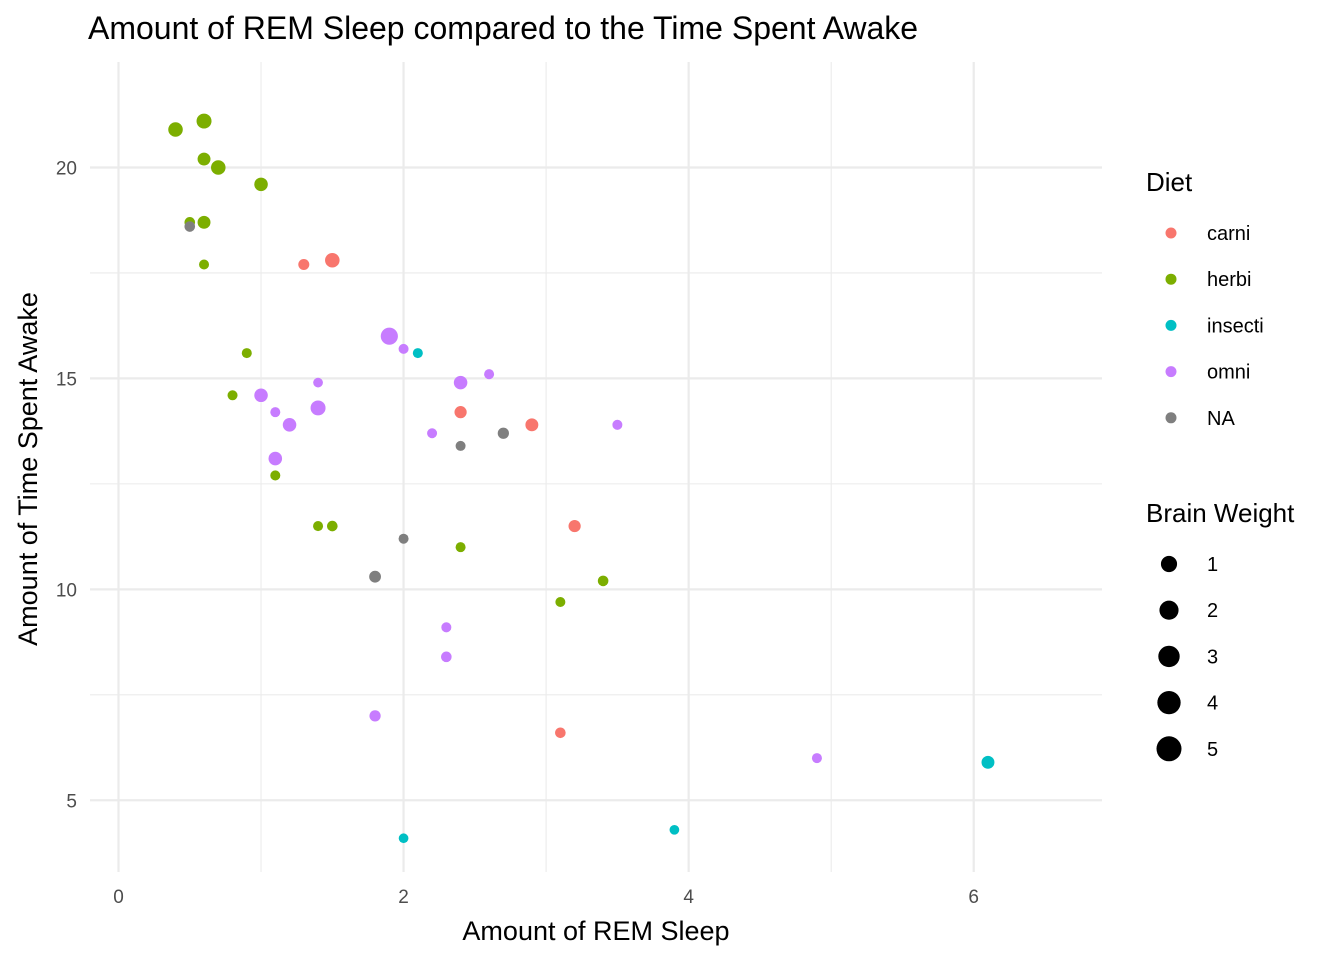  What do you see at coordinates (1212, 750) in the screenshot?
I see `size-legend-label: 5` at bounding box center [1212, 750].